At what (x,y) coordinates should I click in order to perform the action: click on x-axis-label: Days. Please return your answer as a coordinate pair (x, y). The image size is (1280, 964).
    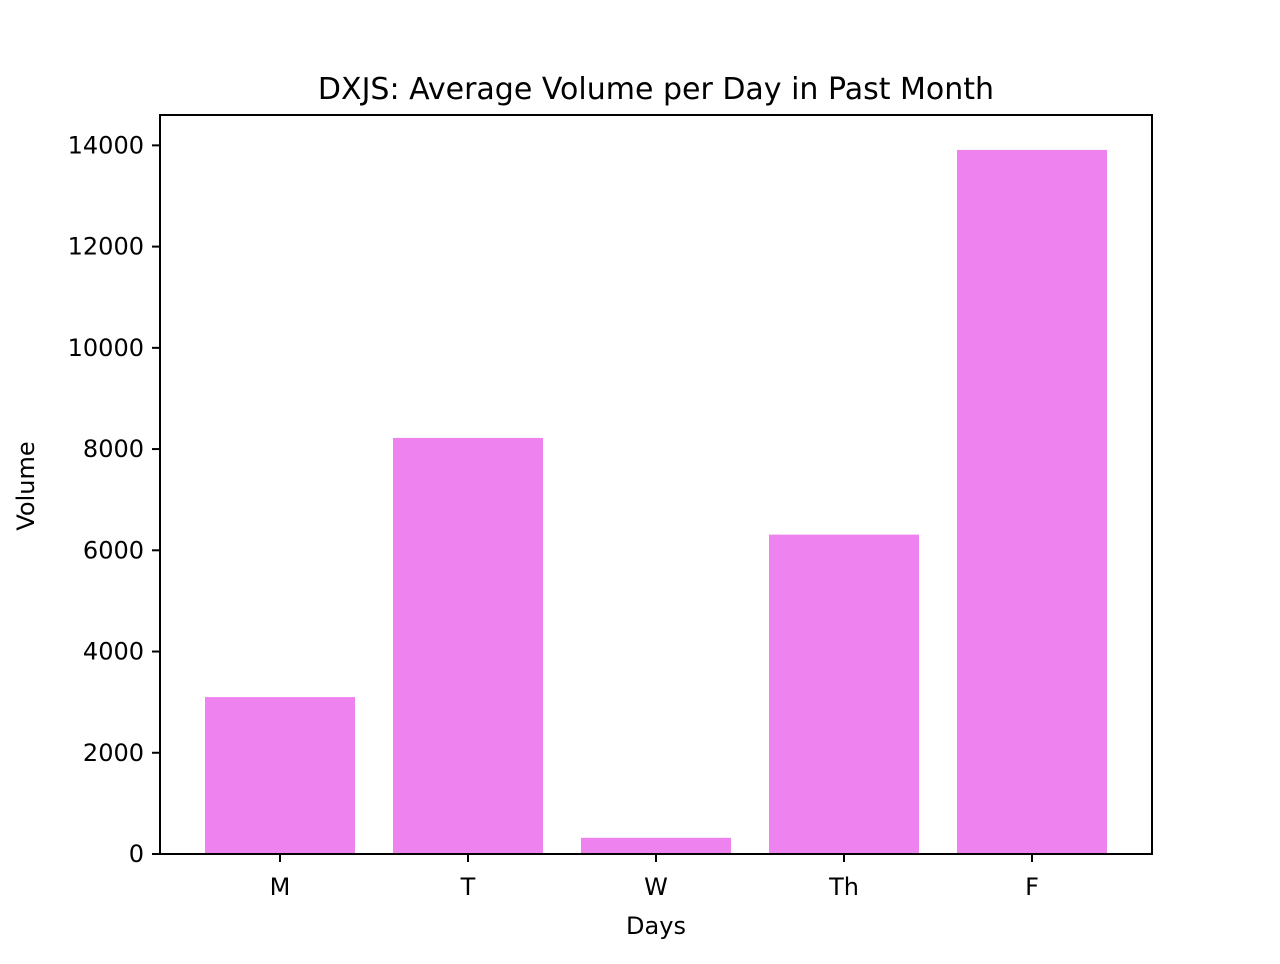
    Looking at the image, I should click on (656, 926).